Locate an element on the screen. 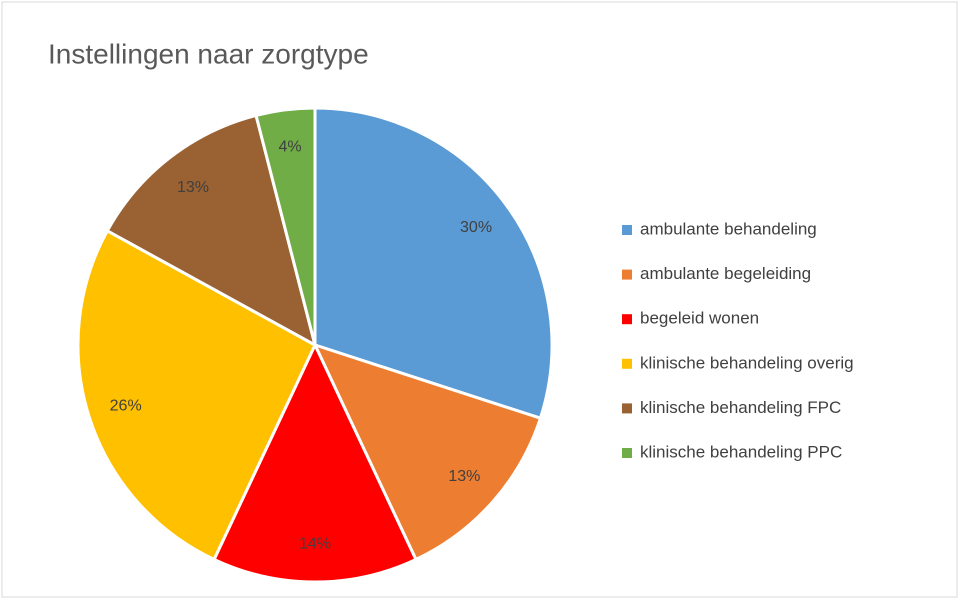 This screenshot has height=605, width=960. legend-label: ambulante behandeling is located at coordinates (728, 228).